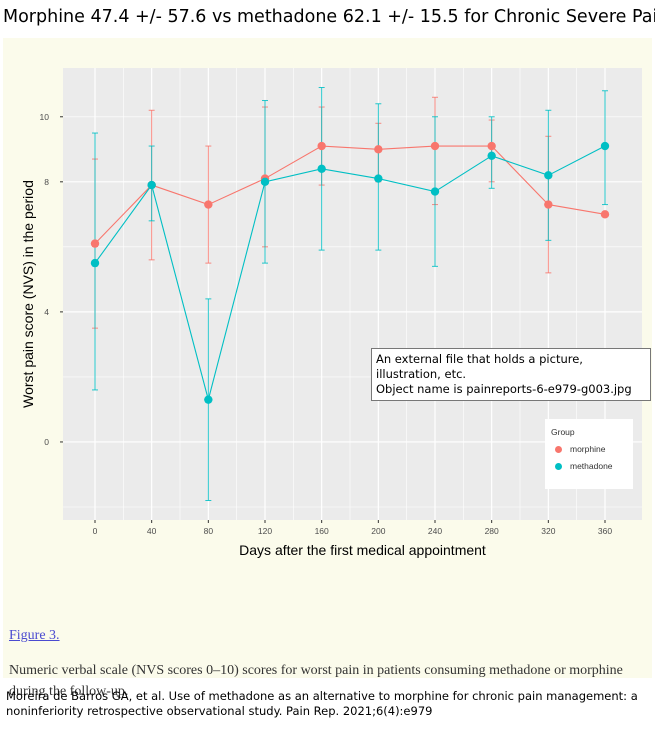  Describe the element at coordinates (45, 117) in the screenshot. I see `y-tick-label: 10` at that location.